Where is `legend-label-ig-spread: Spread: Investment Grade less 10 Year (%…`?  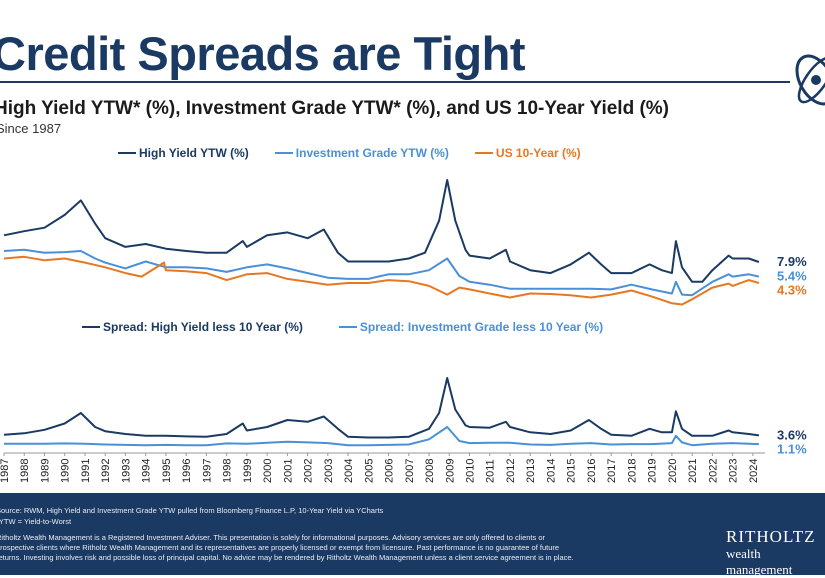
legend-label-ig-spread: Spread: Investment Grade less 10 Year (%… is located at coordinates (481, 327).